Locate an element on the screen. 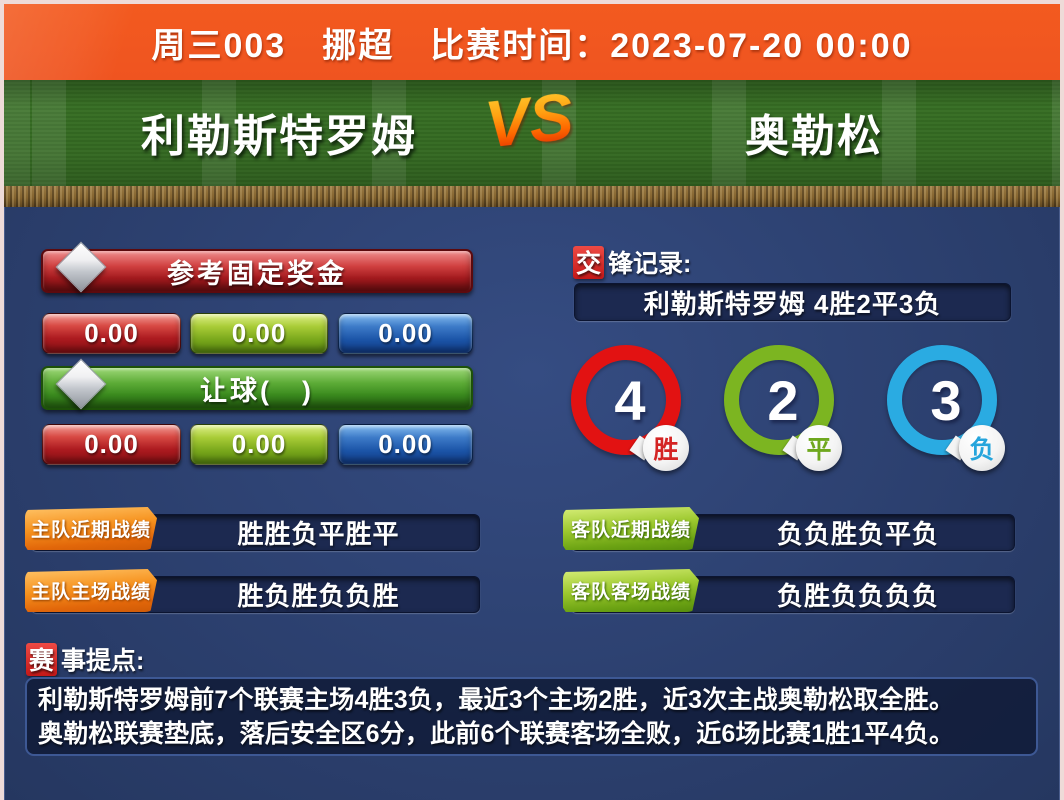 The image size is (1064, 800). tip-line-2: 奥勒松联赛垫底，落后安全区6分，此前6个联赛客场全败，近6场比赛1胜1平4负。 is located at coordinates (496, 734).